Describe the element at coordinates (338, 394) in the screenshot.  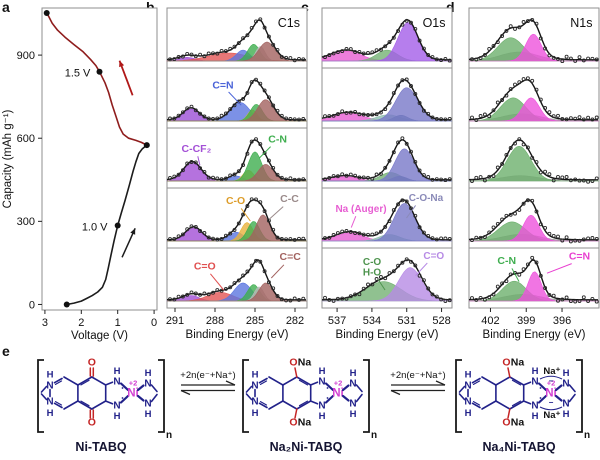
I see `nickel-atom: Ni` at that location.